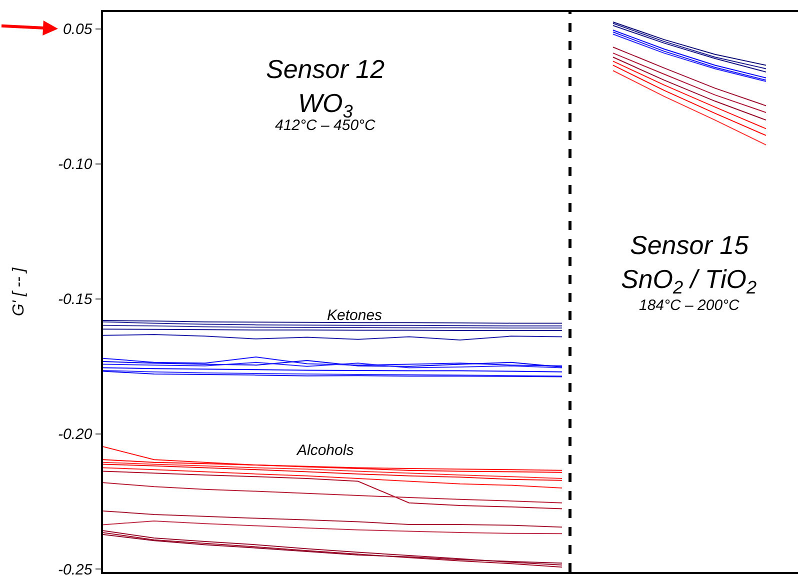 Image resolution: width=798 pixels, height=584 pixels. What do you see at coordinates (355, 315) in the screenshot?
I see `annotation: Ketones` at bounding box center [355, 315].